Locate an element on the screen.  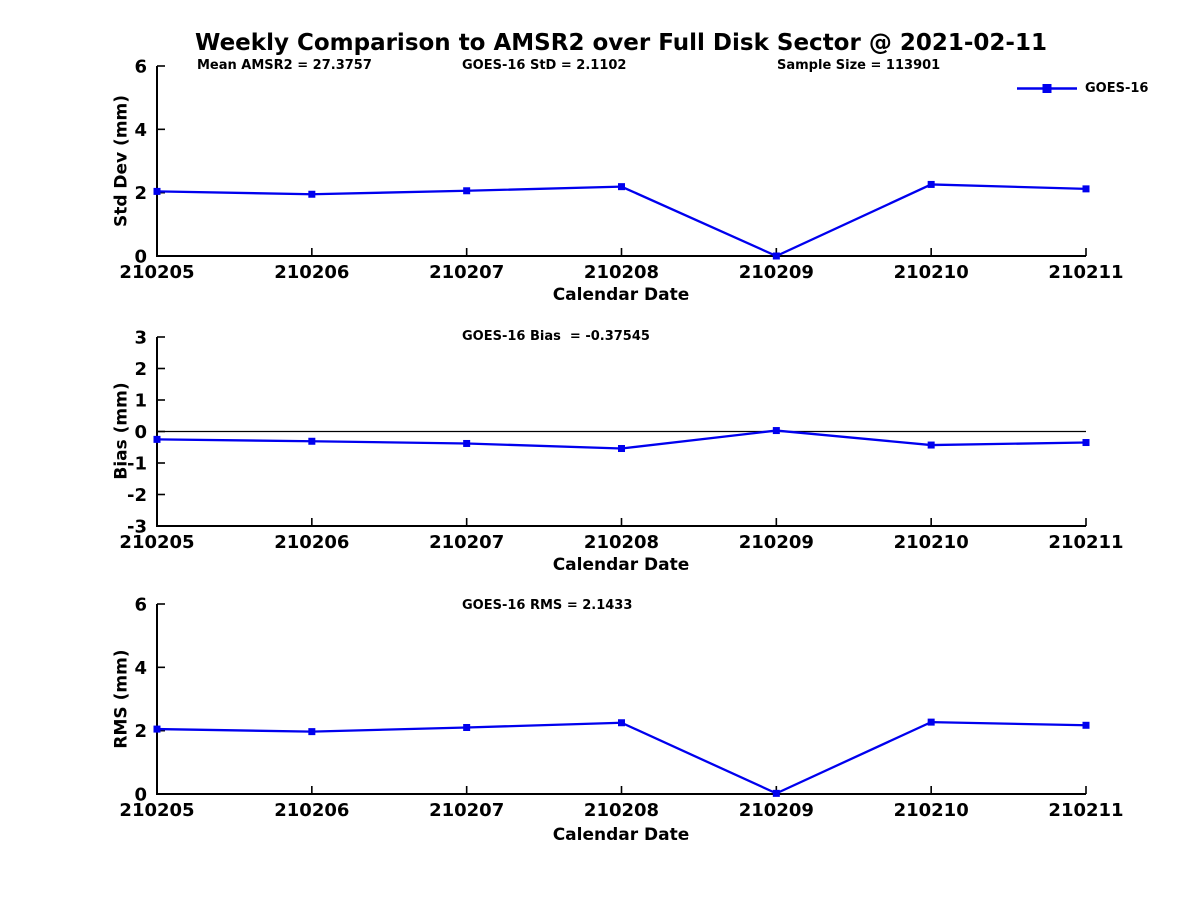
rms-x-tick-label: 210211 is located at coordinates (1085, 810).